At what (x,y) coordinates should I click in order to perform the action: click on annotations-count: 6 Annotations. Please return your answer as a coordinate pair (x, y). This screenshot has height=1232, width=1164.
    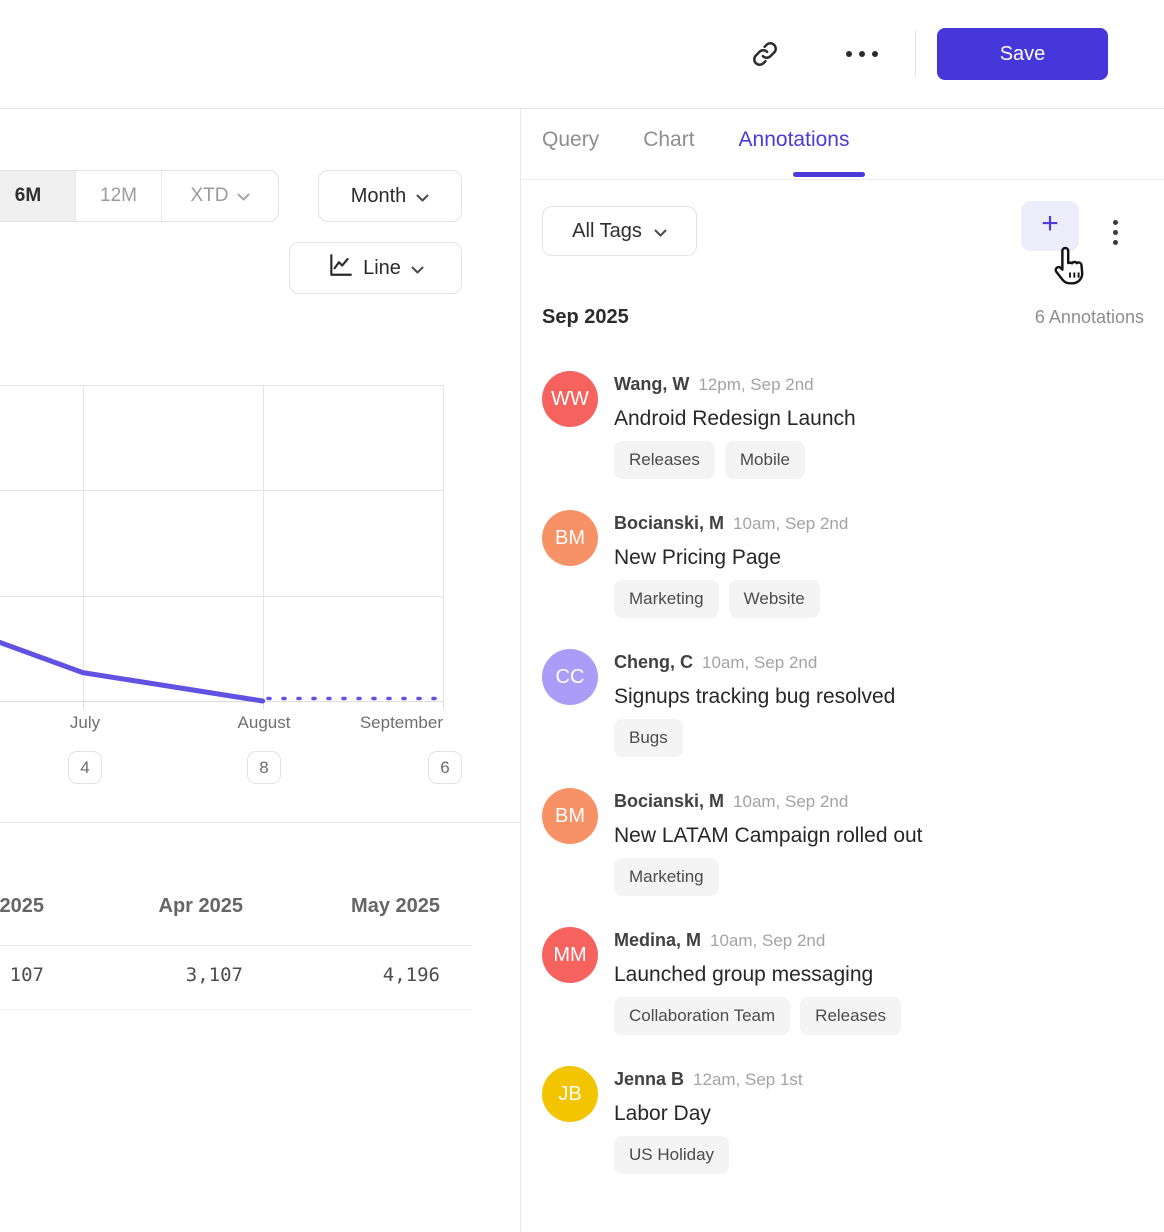
    Looking at the image, I should click on (1089, 317).